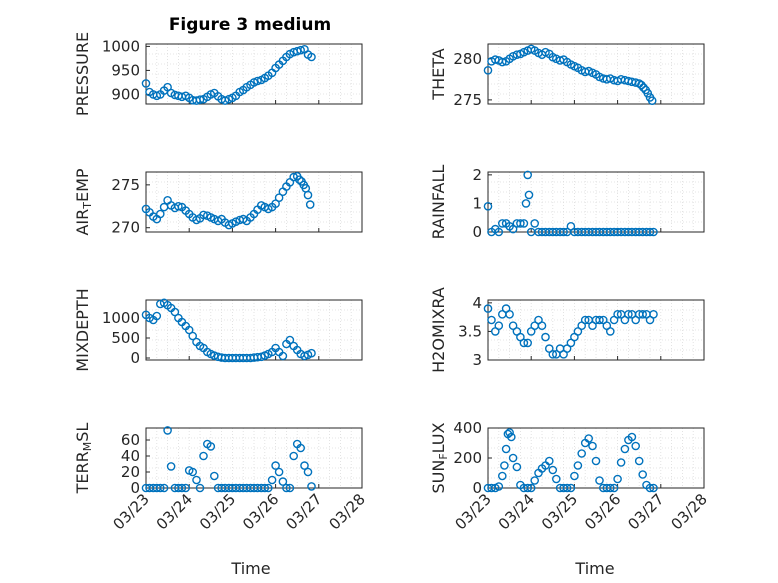  I want to click on ylabel-rainfall: RAINFALL, so click(438, 202).